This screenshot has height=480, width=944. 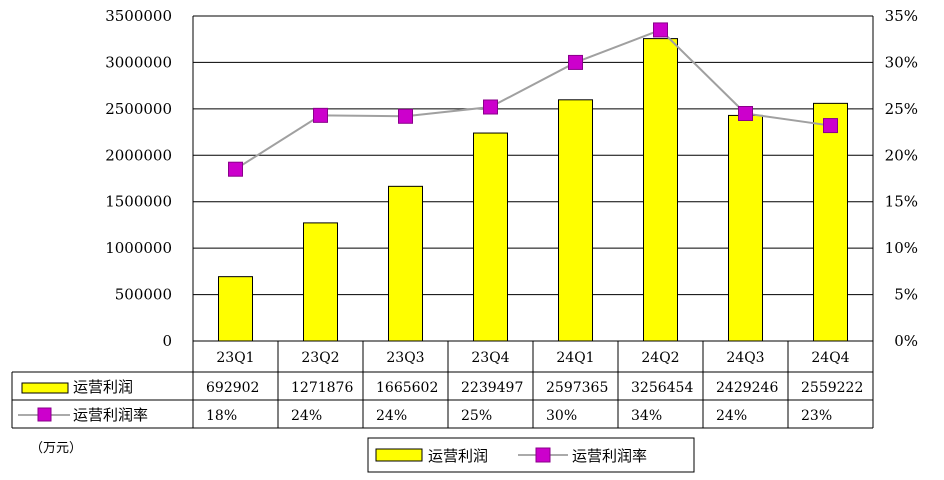 What do you see at coordinates (577, 388) in the screenshot?
I see `table-cell: 2597365` at bounding box center [577, 388].